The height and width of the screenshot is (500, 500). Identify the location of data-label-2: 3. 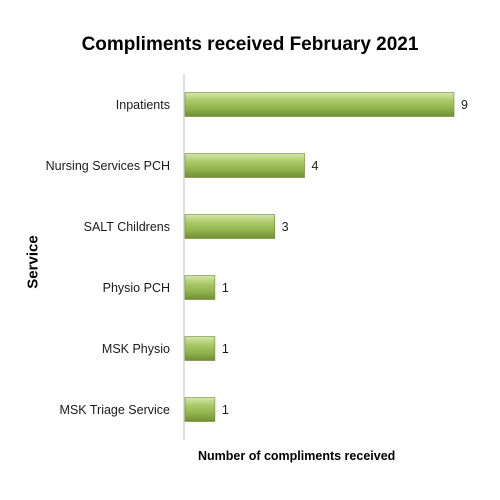
(285, 227).